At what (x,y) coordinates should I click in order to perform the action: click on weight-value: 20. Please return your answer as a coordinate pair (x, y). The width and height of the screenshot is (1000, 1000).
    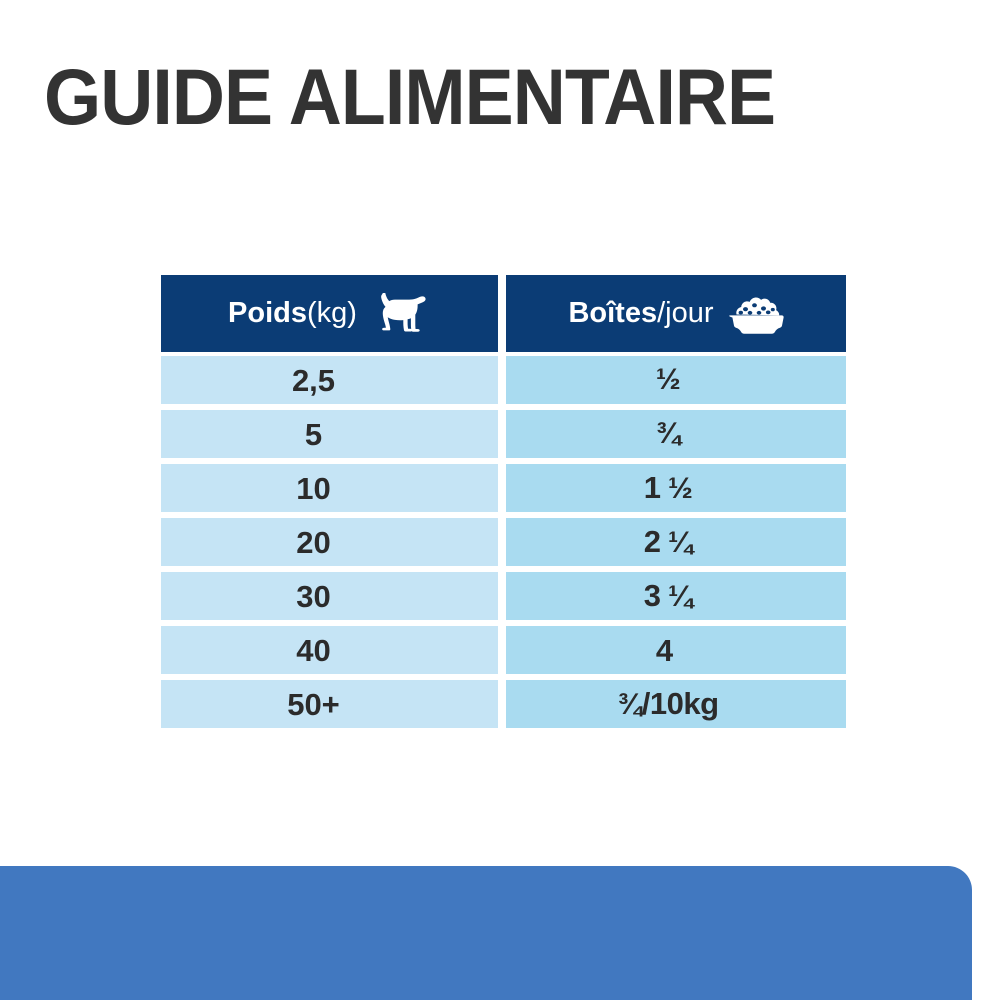
    Looking at the image, I should click on (313, 542).